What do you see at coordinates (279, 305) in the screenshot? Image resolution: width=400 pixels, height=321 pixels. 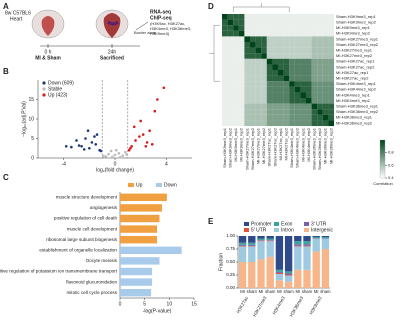 I see `group-label: H3K4me3` at bounding box center [279, 305].